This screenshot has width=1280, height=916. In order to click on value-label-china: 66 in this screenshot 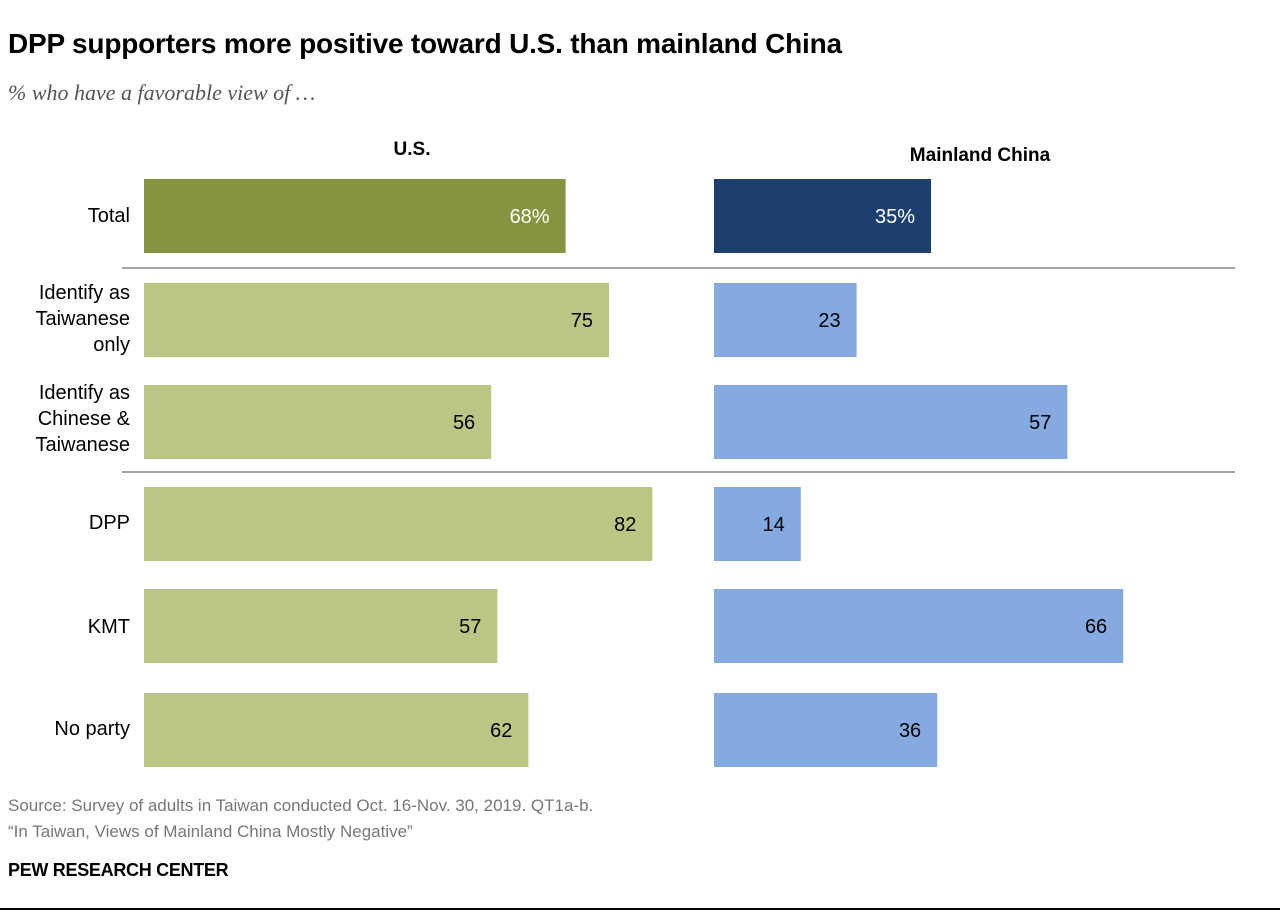, I will do `click(1096, 627)`.